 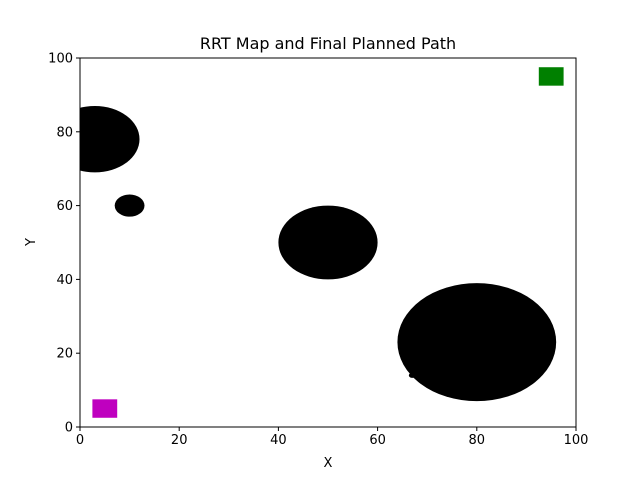 I want to click on y-tick-label: 80, so click(x=64, y=132).